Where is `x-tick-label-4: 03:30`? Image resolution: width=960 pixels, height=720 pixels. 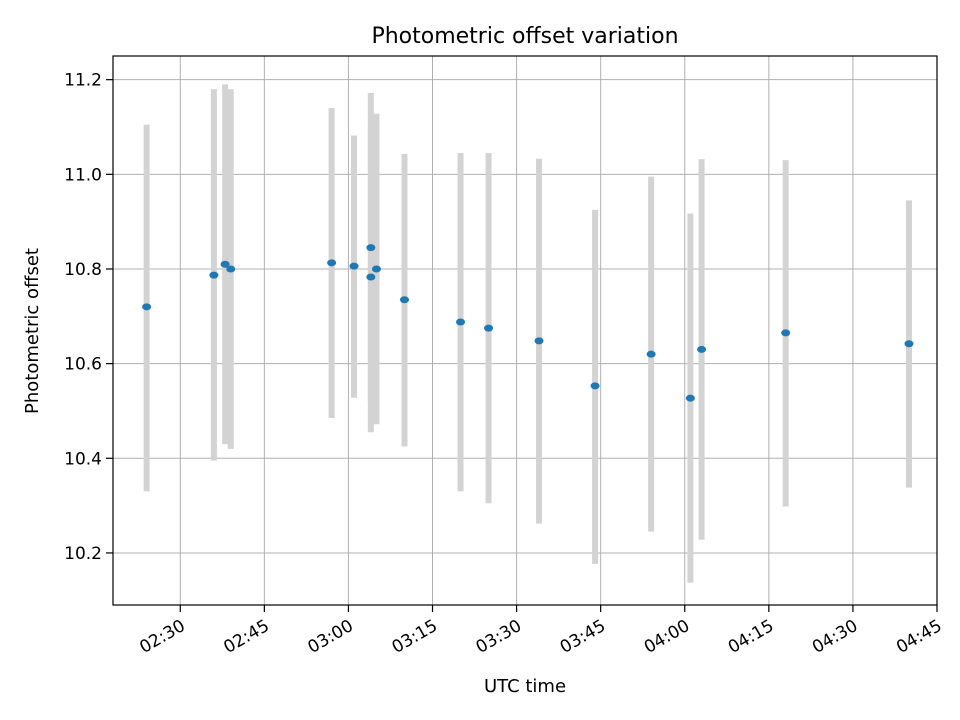
x-tick-label-4: 03:30 is located at coordinates (499, 637).